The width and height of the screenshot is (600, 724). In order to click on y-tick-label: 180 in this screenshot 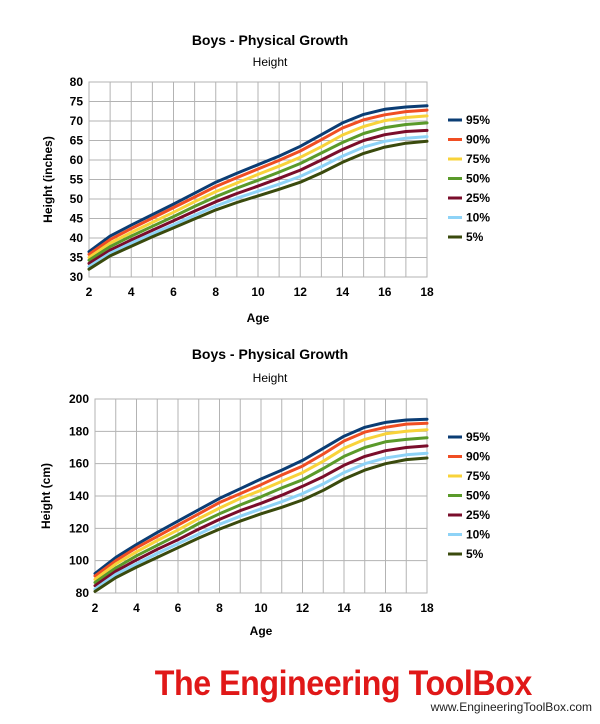, I will do `click(79, 431)`.